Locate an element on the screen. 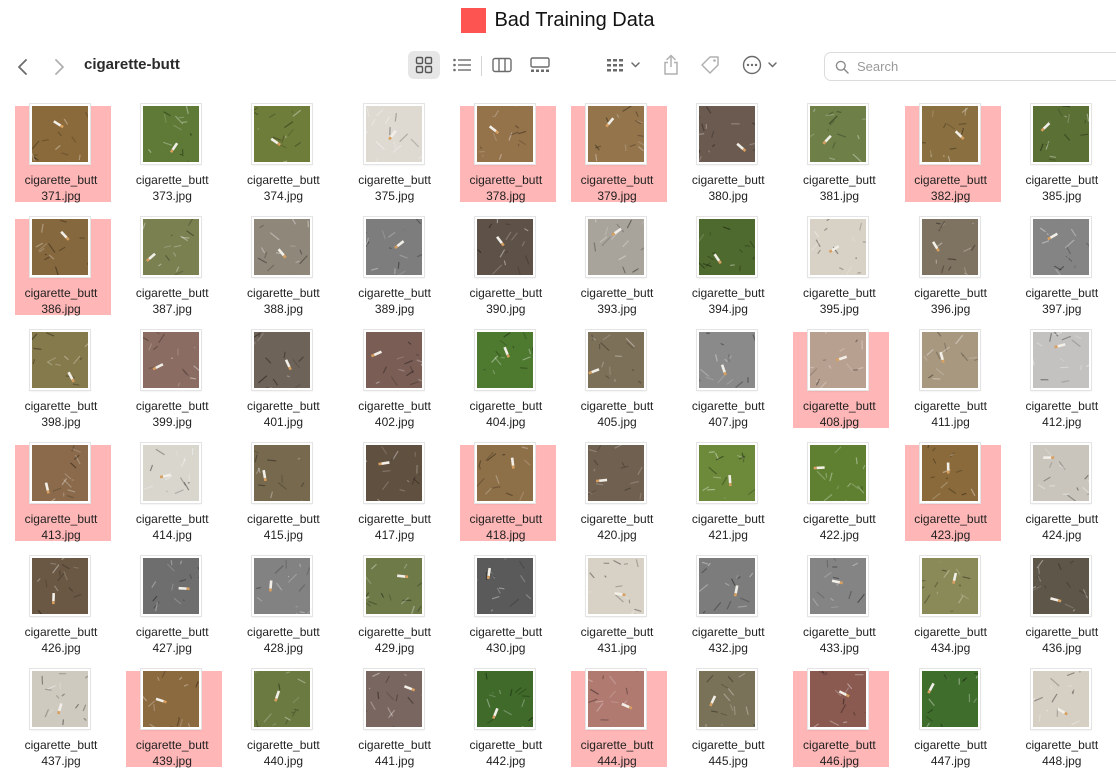 This screenshot has width=1116, height=775. tag-icon is located at coordinates (710, 65).